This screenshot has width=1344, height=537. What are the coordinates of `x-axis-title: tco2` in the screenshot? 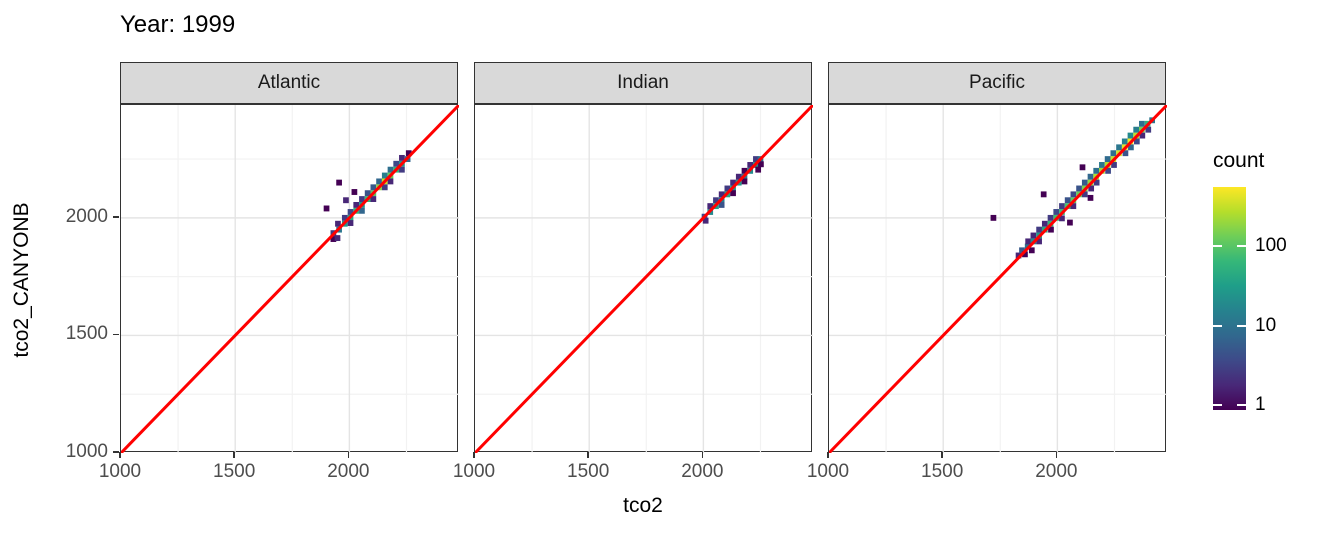 It's located at (643, 505).